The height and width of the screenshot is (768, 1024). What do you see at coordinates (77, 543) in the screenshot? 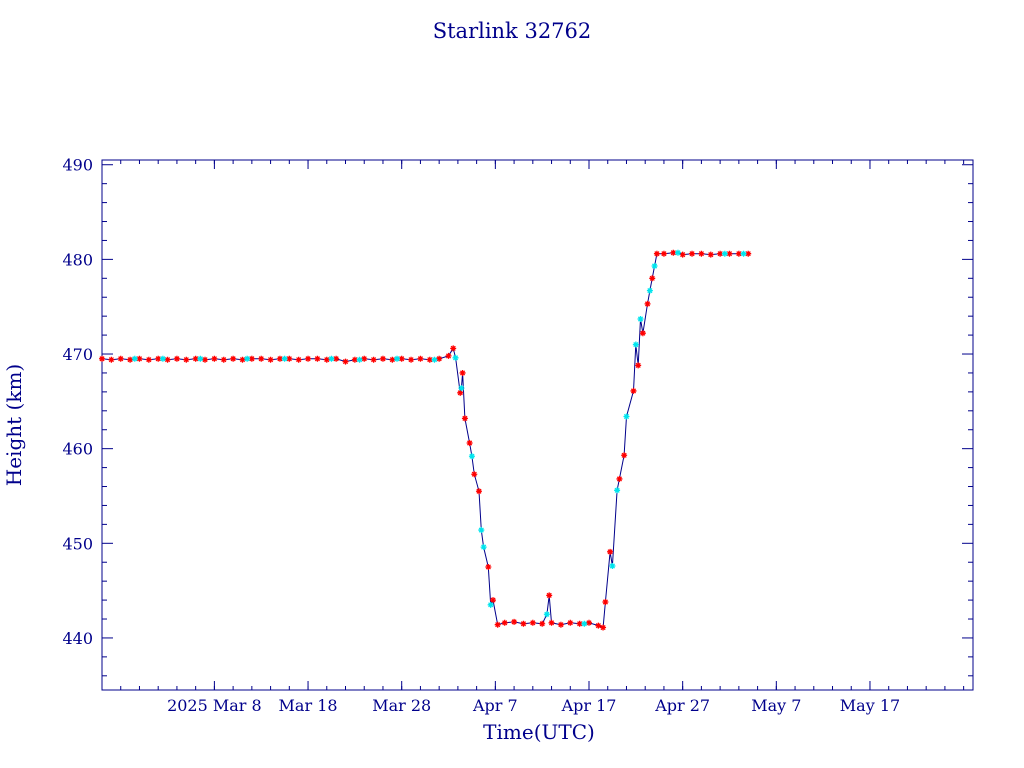
I see `y-tick-label: 450` at bounding box center [77, 543].